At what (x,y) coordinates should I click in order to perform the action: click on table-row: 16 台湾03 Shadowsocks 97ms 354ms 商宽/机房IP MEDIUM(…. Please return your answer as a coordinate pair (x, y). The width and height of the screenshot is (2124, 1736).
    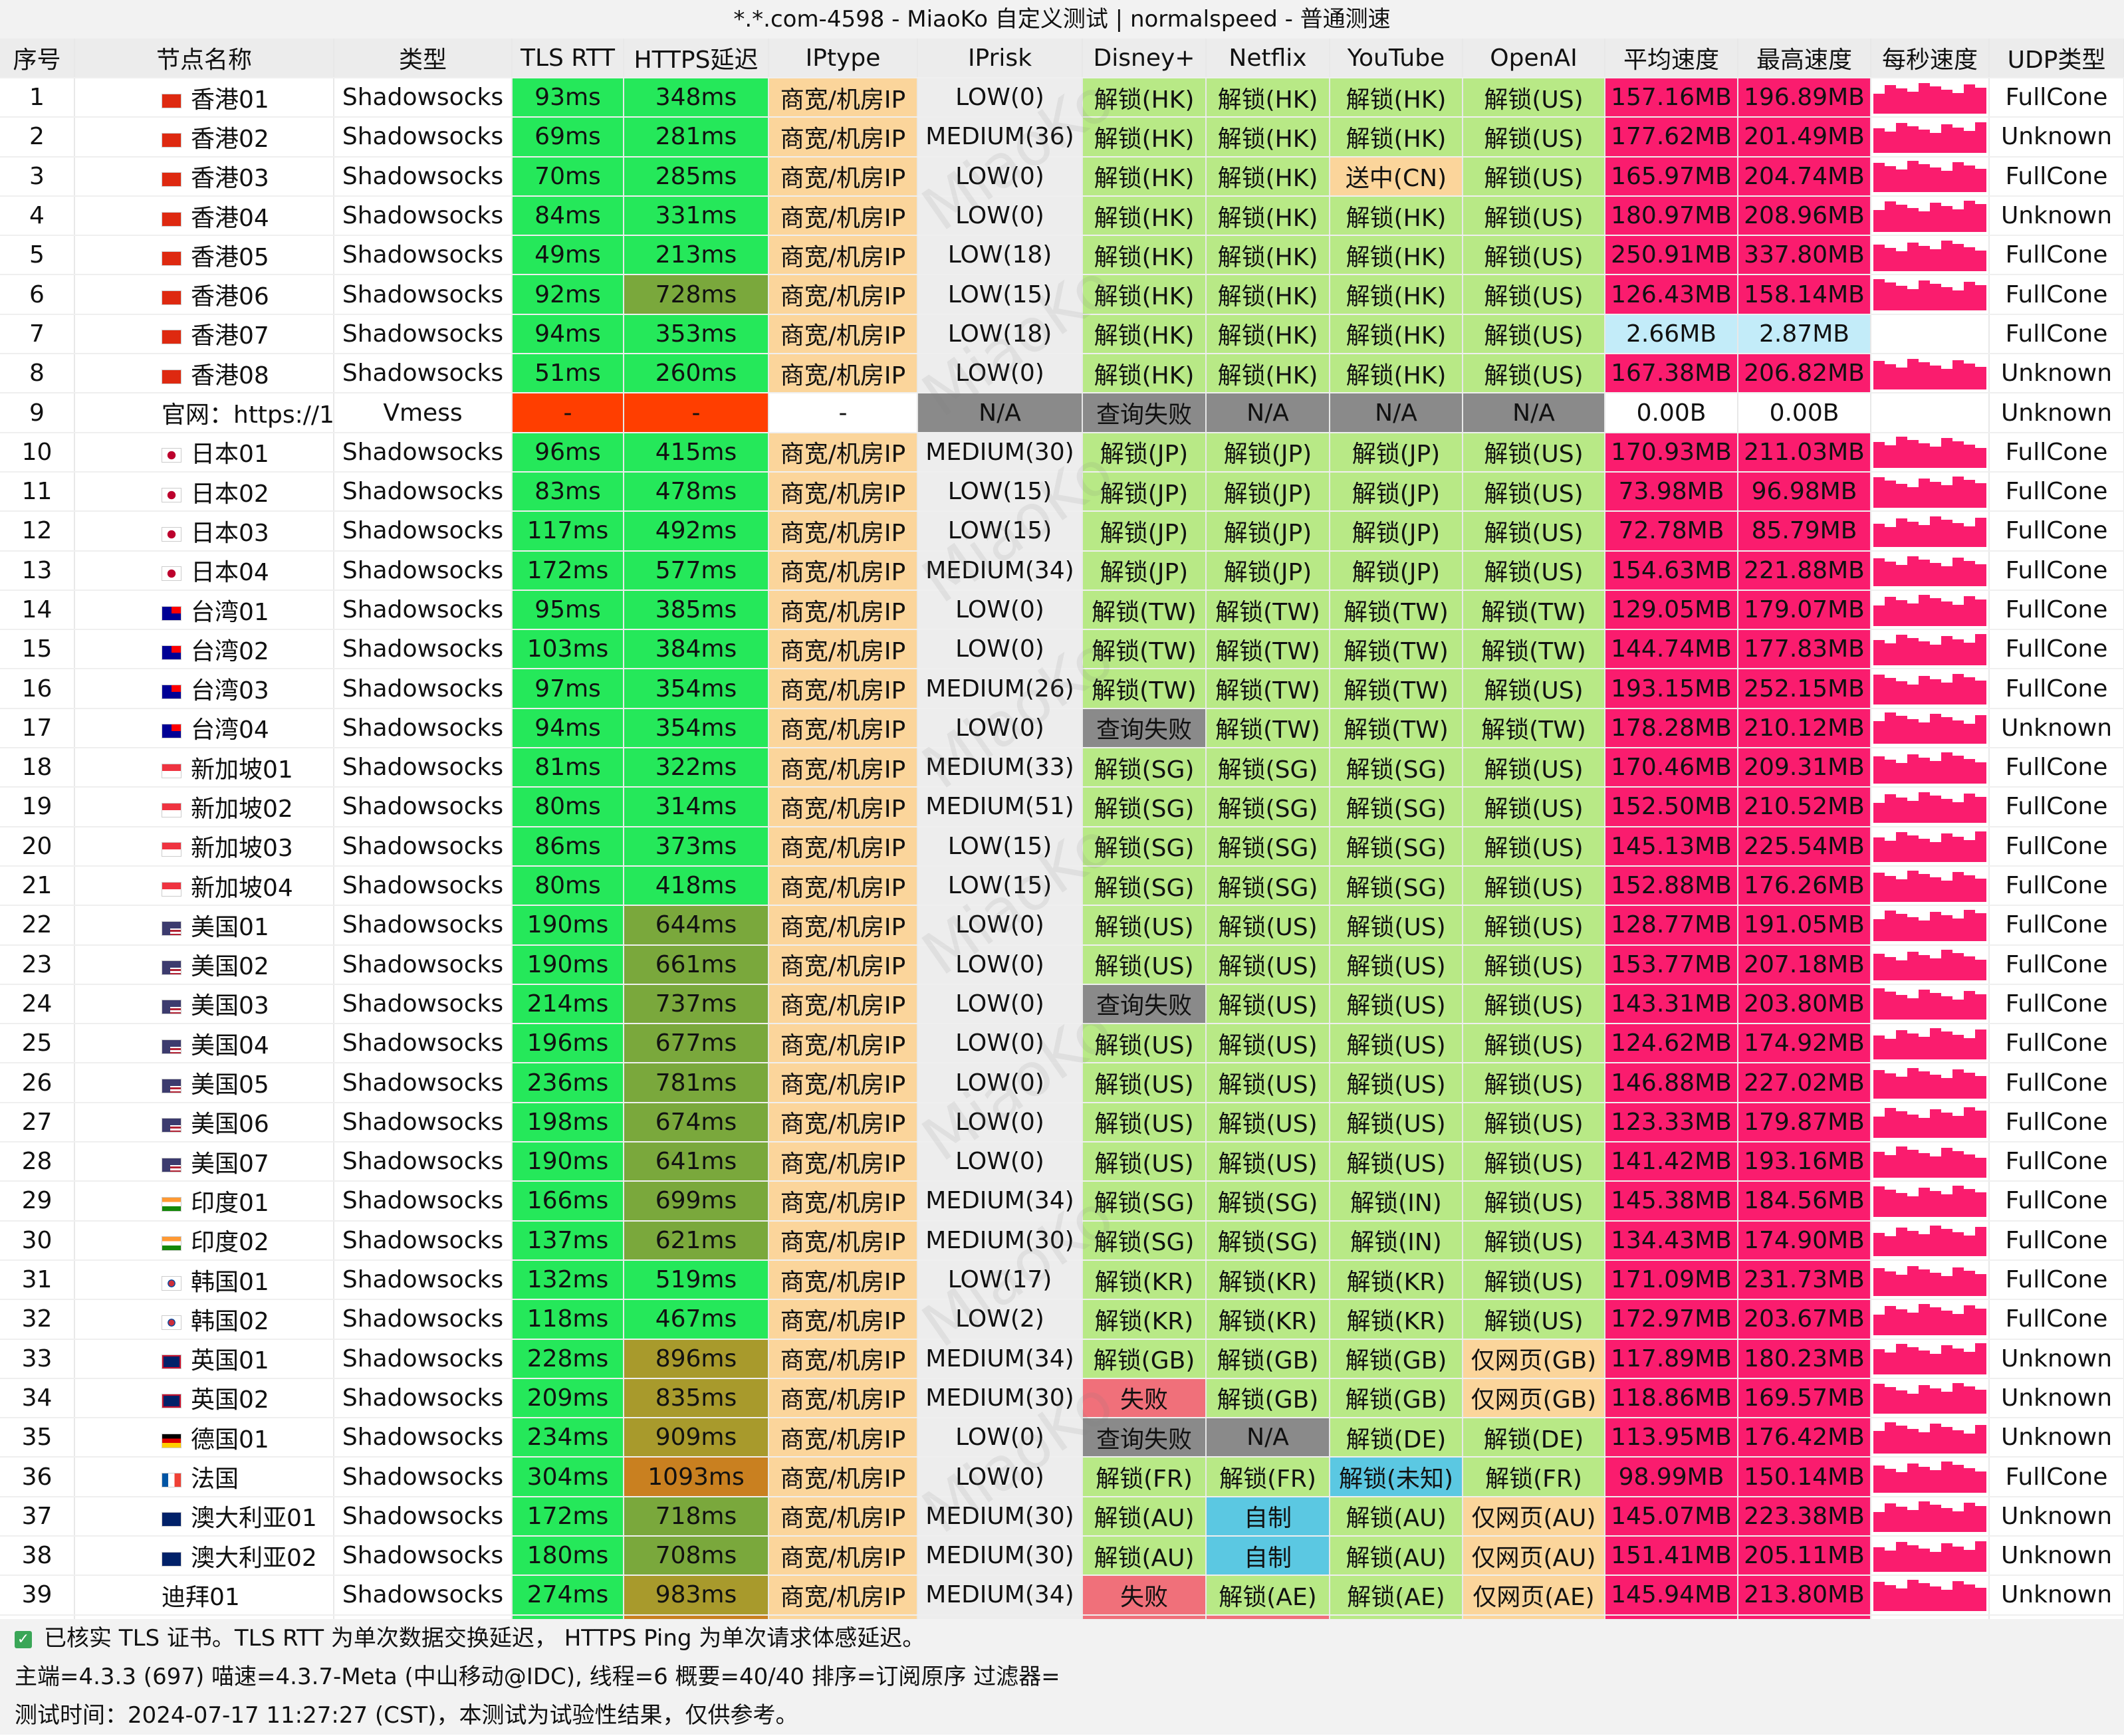
    Looking at the image, I should click on (1062, 689).